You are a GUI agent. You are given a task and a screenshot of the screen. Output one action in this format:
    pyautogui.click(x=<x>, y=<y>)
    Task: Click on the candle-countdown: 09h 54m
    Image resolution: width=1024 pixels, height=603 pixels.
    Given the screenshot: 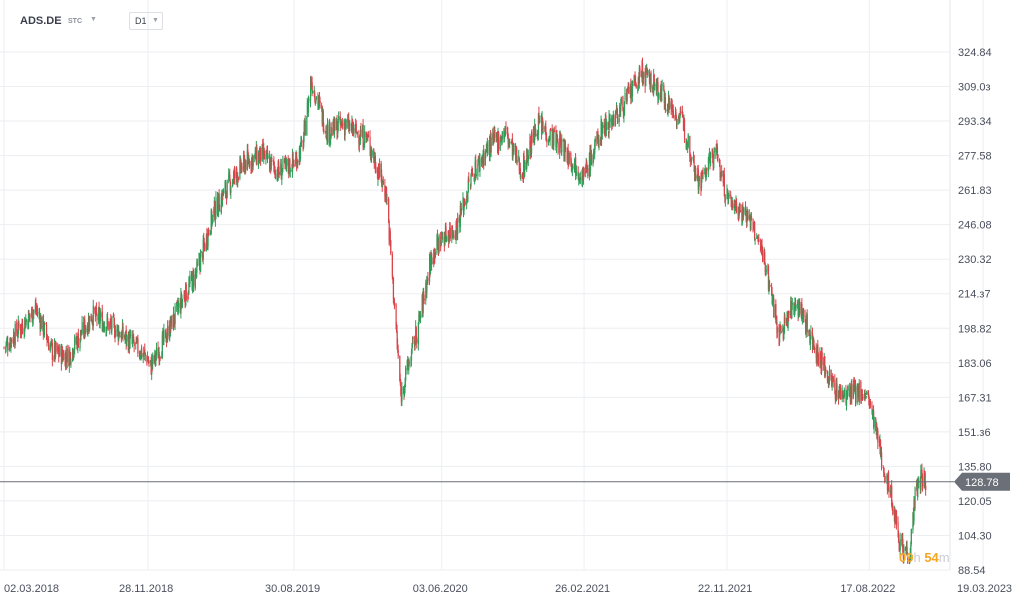 What is the action you would take?
    pyautogui.click(x=924, y=557)
    